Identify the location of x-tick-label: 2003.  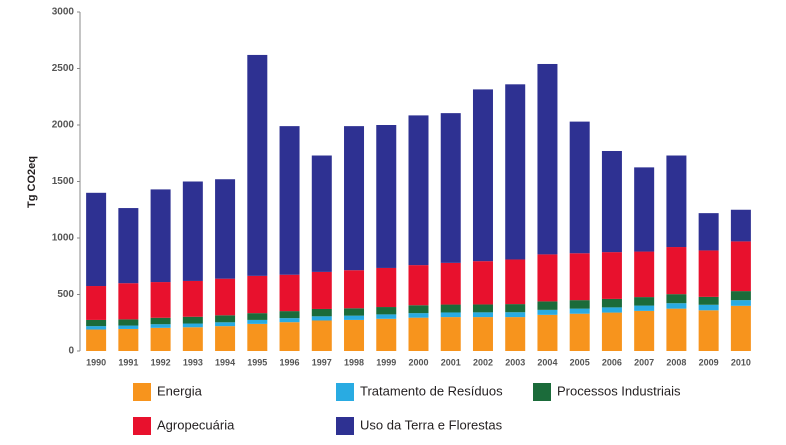
(515, 362).